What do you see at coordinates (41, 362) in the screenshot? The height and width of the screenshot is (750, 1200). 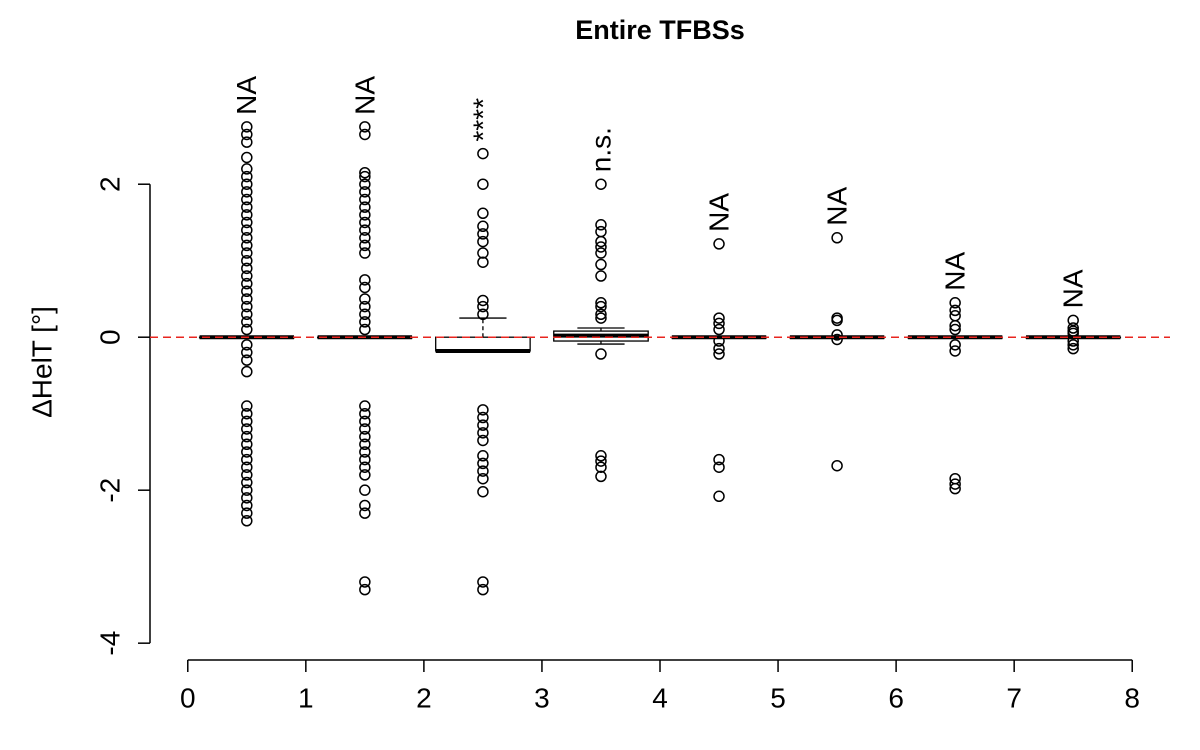 I see `y-axis-label: ΔHelT [°]` at bounding box center [41, 362].